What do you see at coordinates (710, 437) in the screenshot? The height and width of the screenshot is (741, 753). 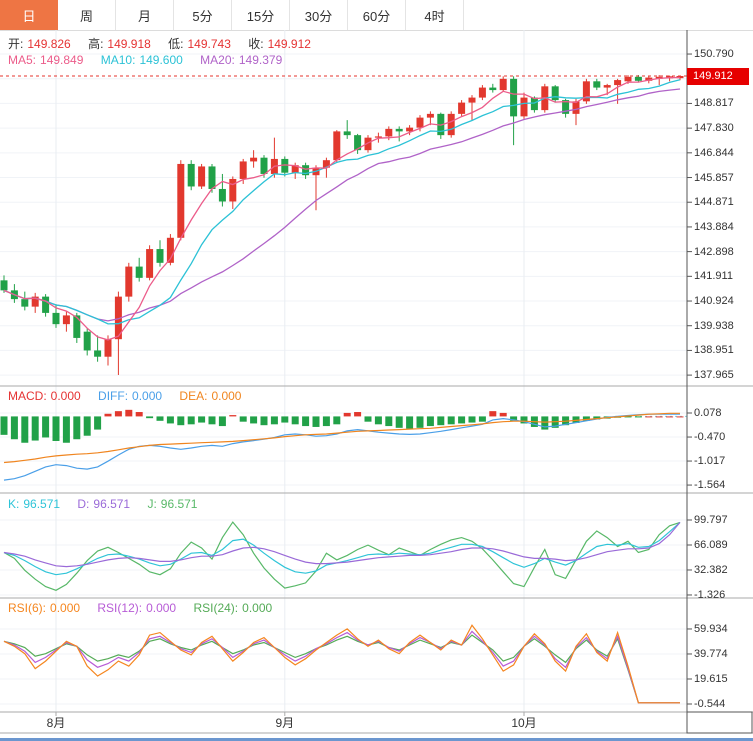 I see `axis-tick-label: -0.470` at bounding box center [710, 437].